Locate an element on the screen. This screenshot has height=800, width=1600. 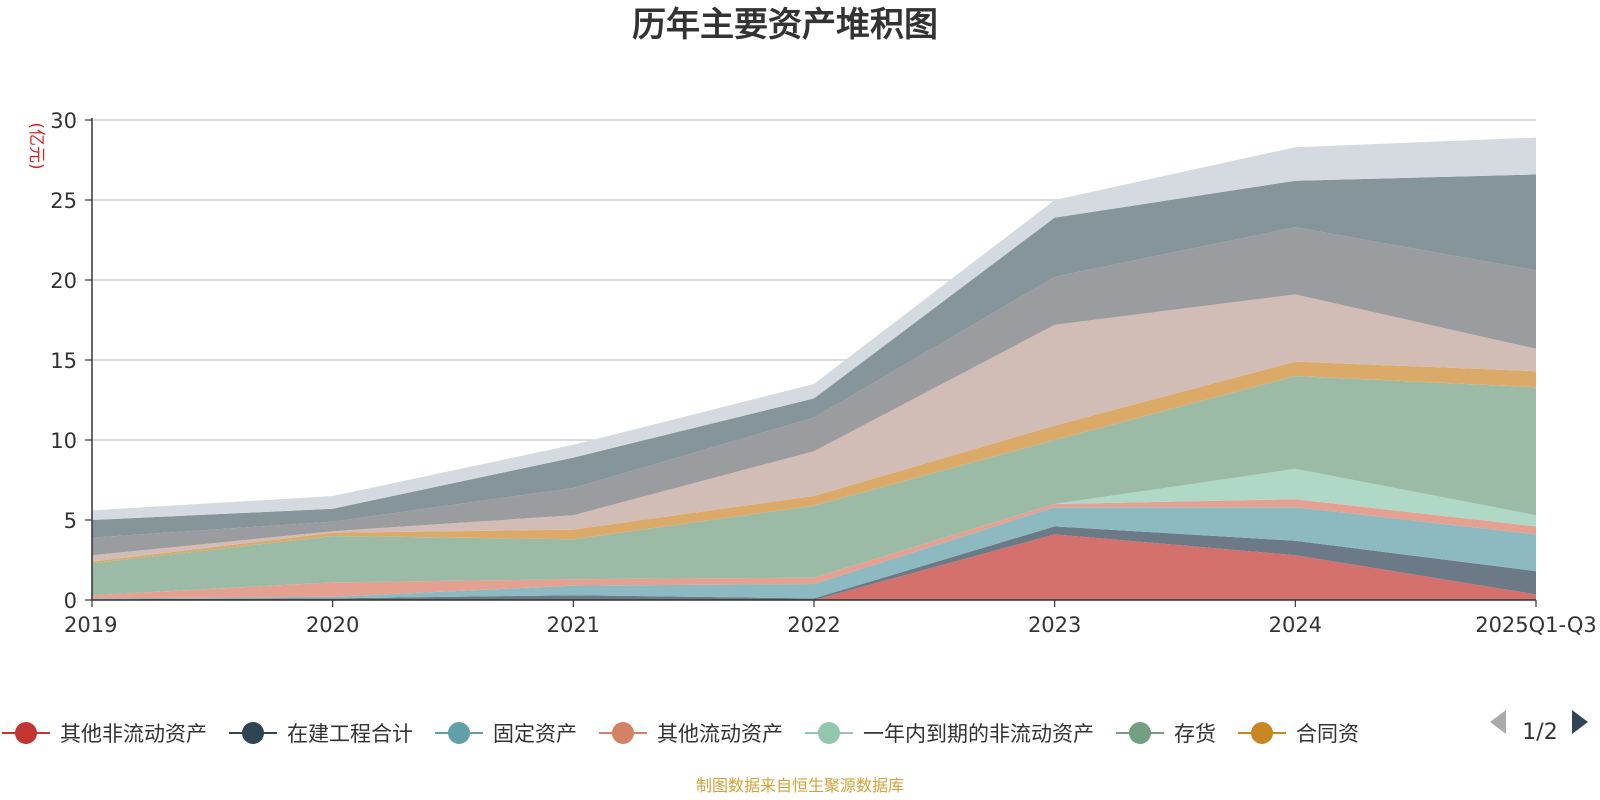
x-tick-label: 2024 is located at coordinates (1295, 625).